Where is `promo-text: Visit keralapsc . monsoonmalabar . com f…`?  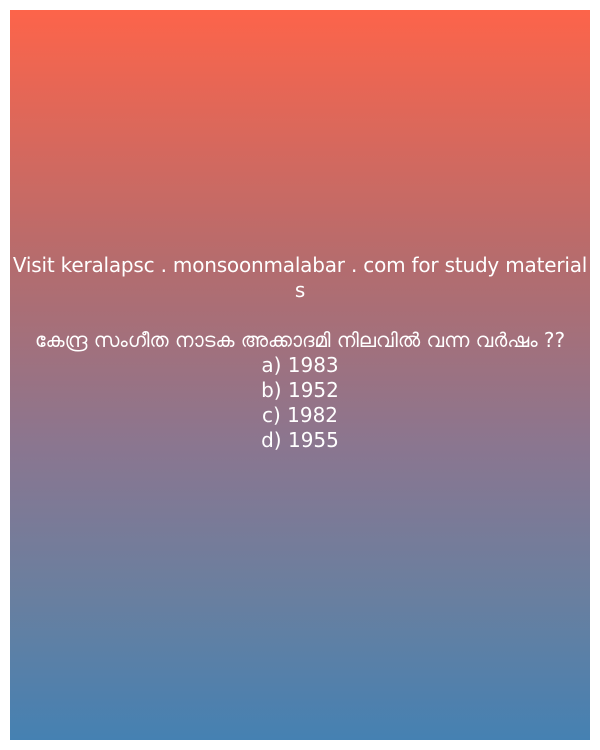 promo-text: Visit keralapsc . monsoonmalabar . com f… is located at coordinates (300, 277).